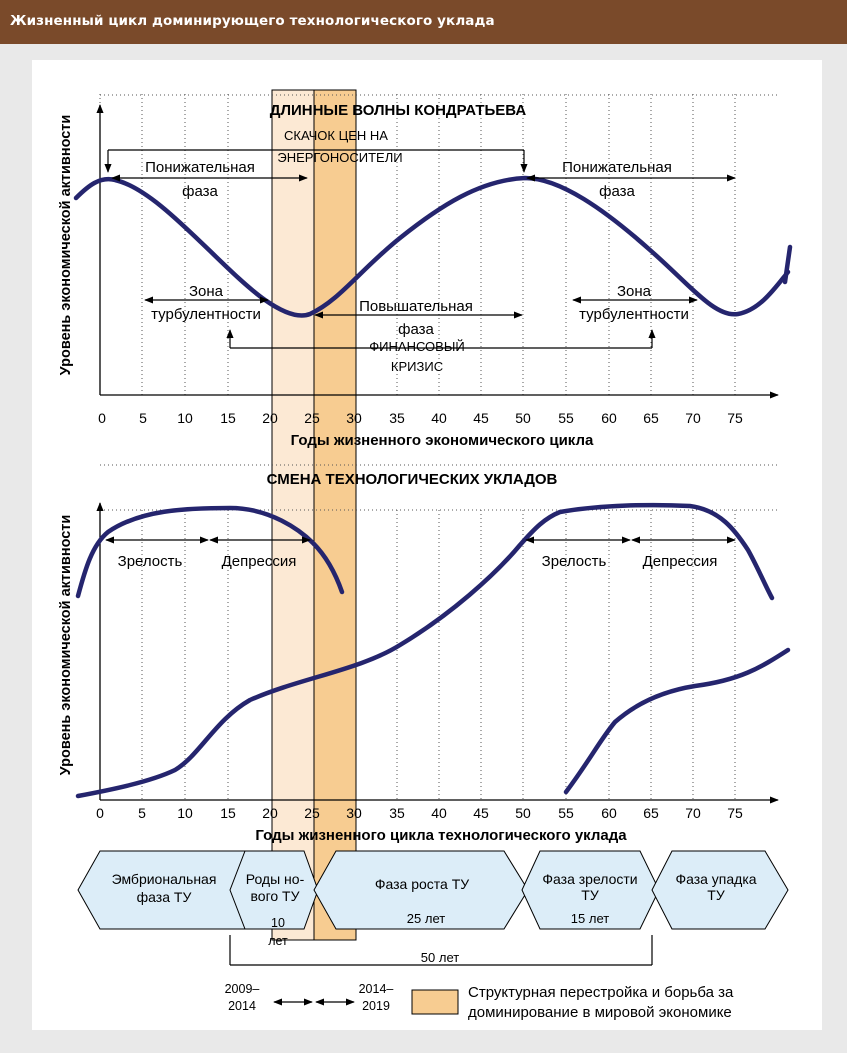  Describe the element at coordinates (354, 418) in the screenshot. I see `top-tick-30: 30` at that location.